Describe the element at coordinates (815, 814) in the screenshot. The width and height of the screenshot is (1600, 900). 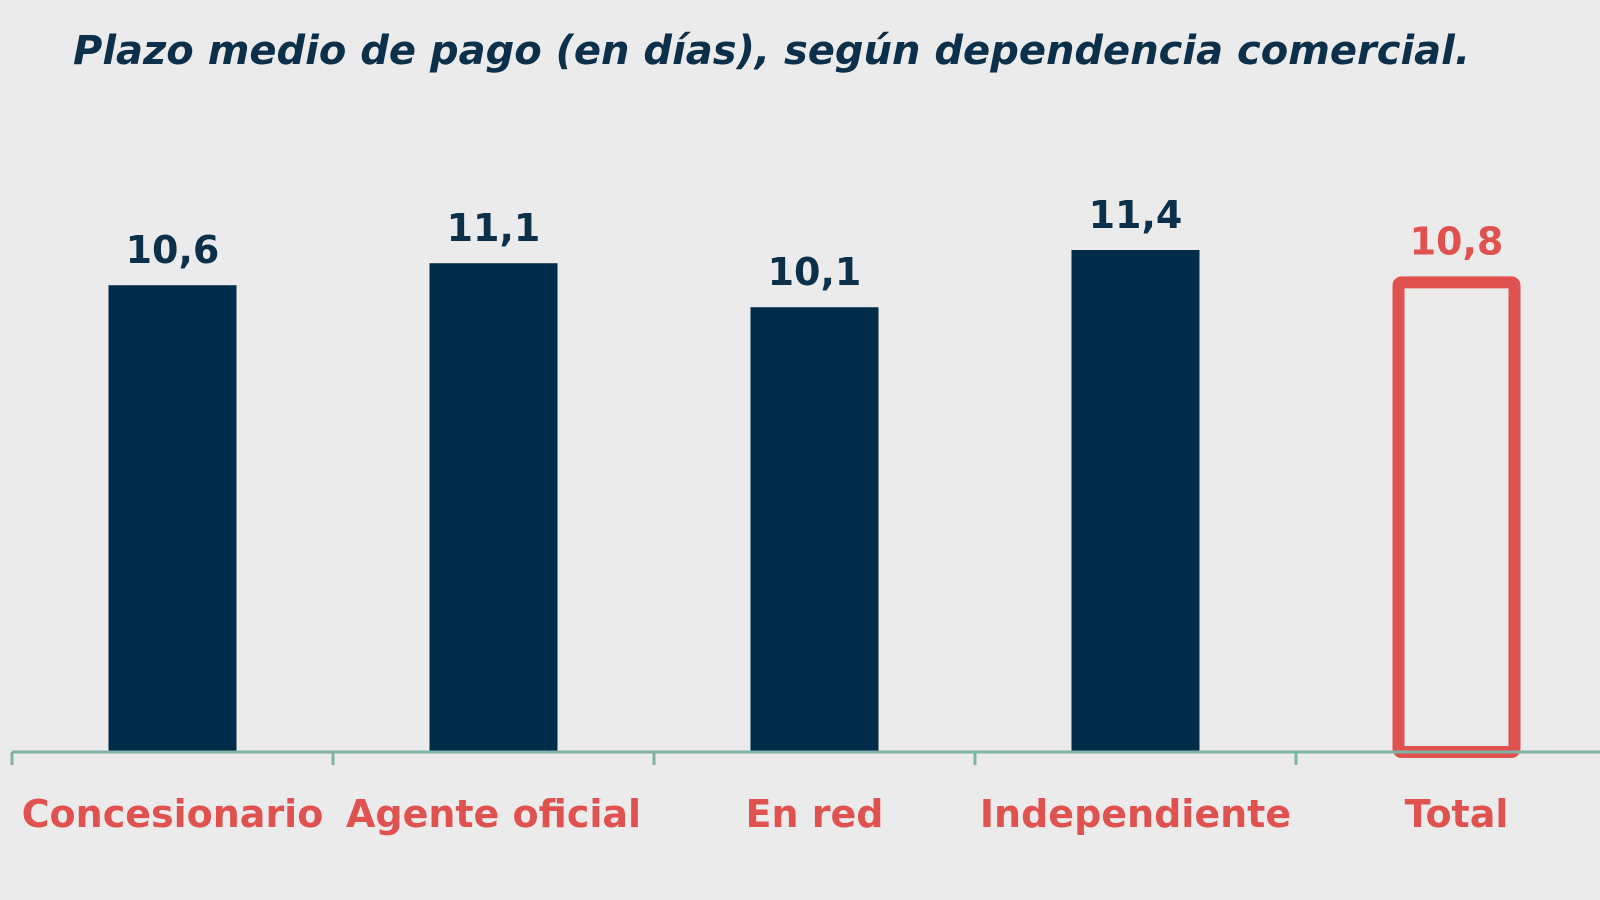
I see `category-label: En red` at that location.